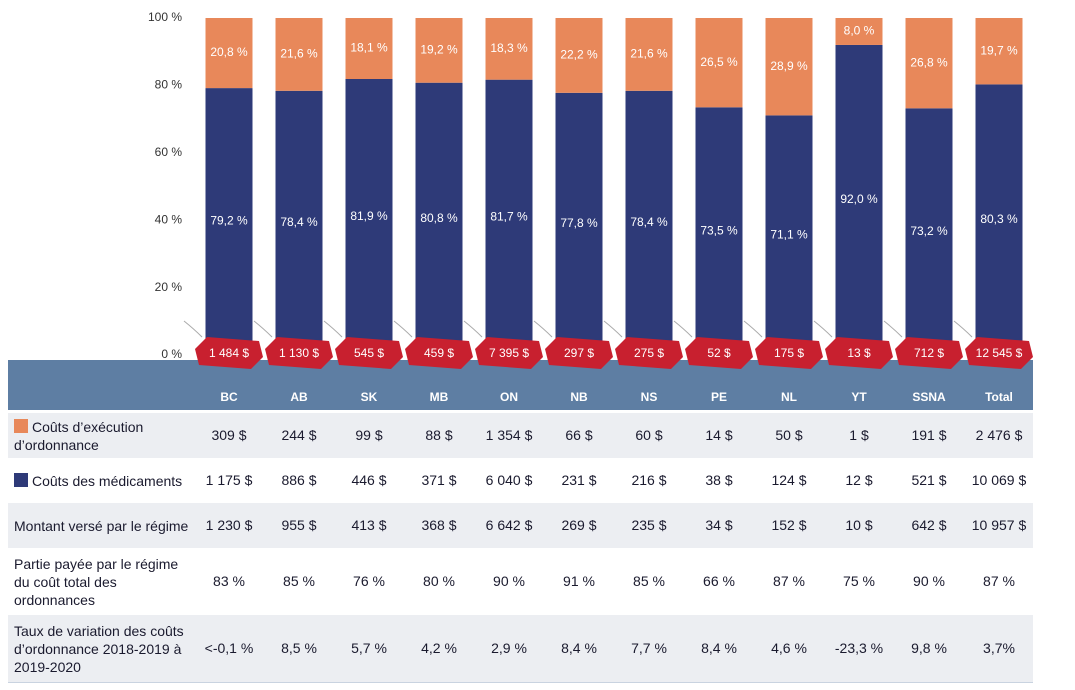  I want to click on value-label: 18,3 %, so click(509, 48).